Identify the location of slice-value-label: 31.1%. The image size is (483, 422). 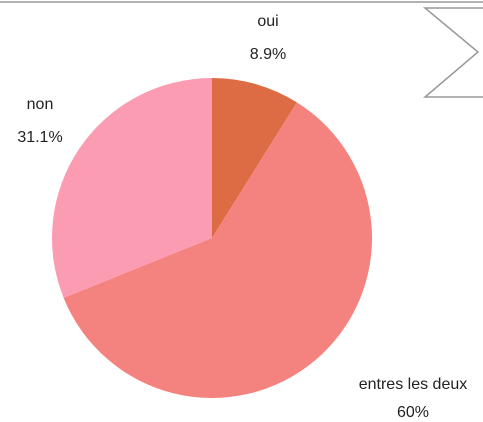
(39, 137).